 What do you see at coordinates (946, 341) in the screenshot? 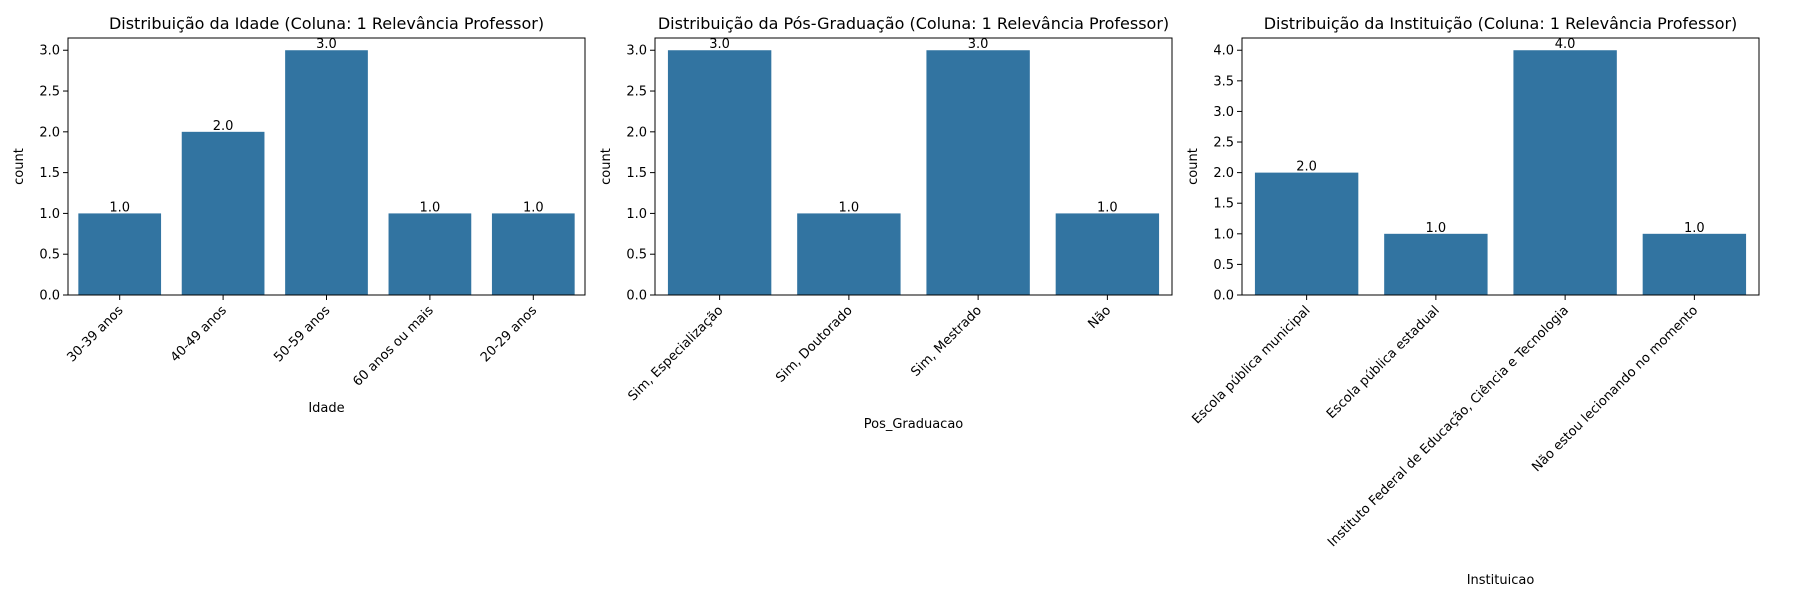
I see `x-tick-label: Sim, Mestrado` at bounding box center [946, 341].